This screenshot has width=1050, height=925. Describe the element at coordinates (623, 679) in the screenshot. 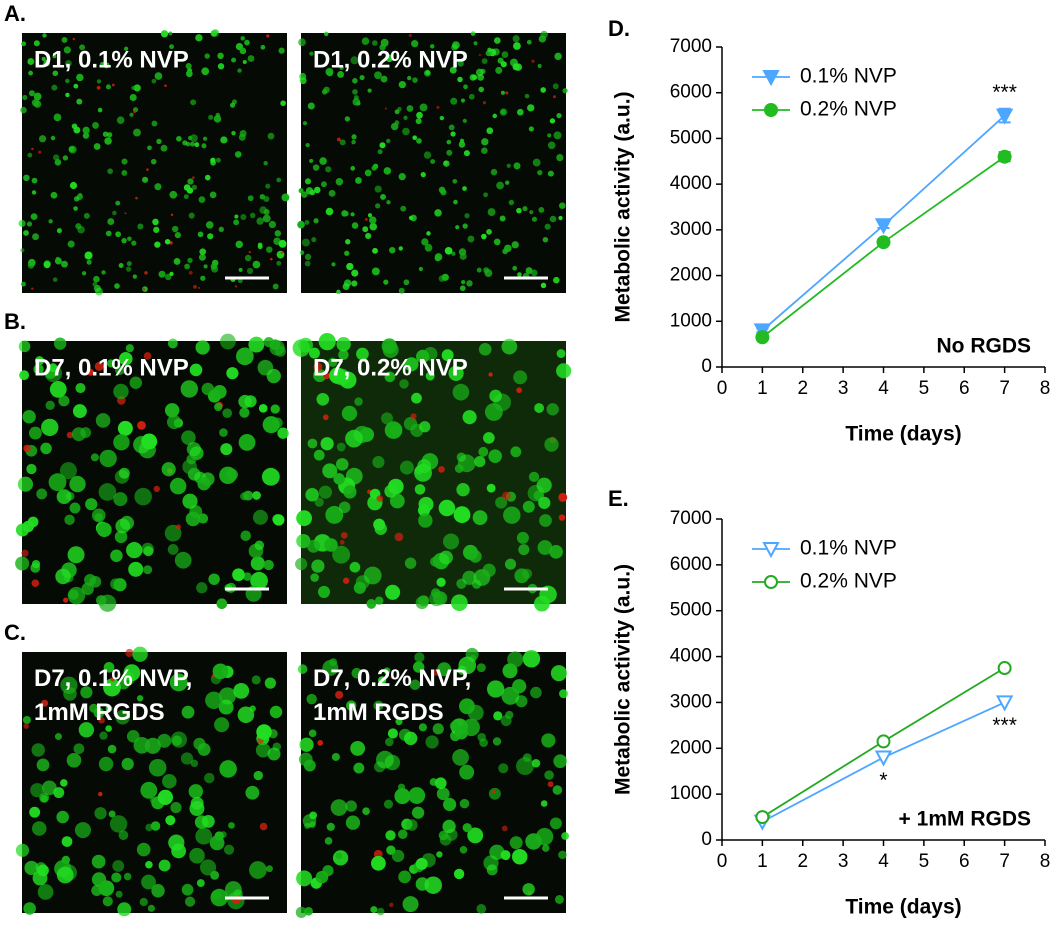

I see `y-axis-label: Metabolic activity (a.u.)` at that location.